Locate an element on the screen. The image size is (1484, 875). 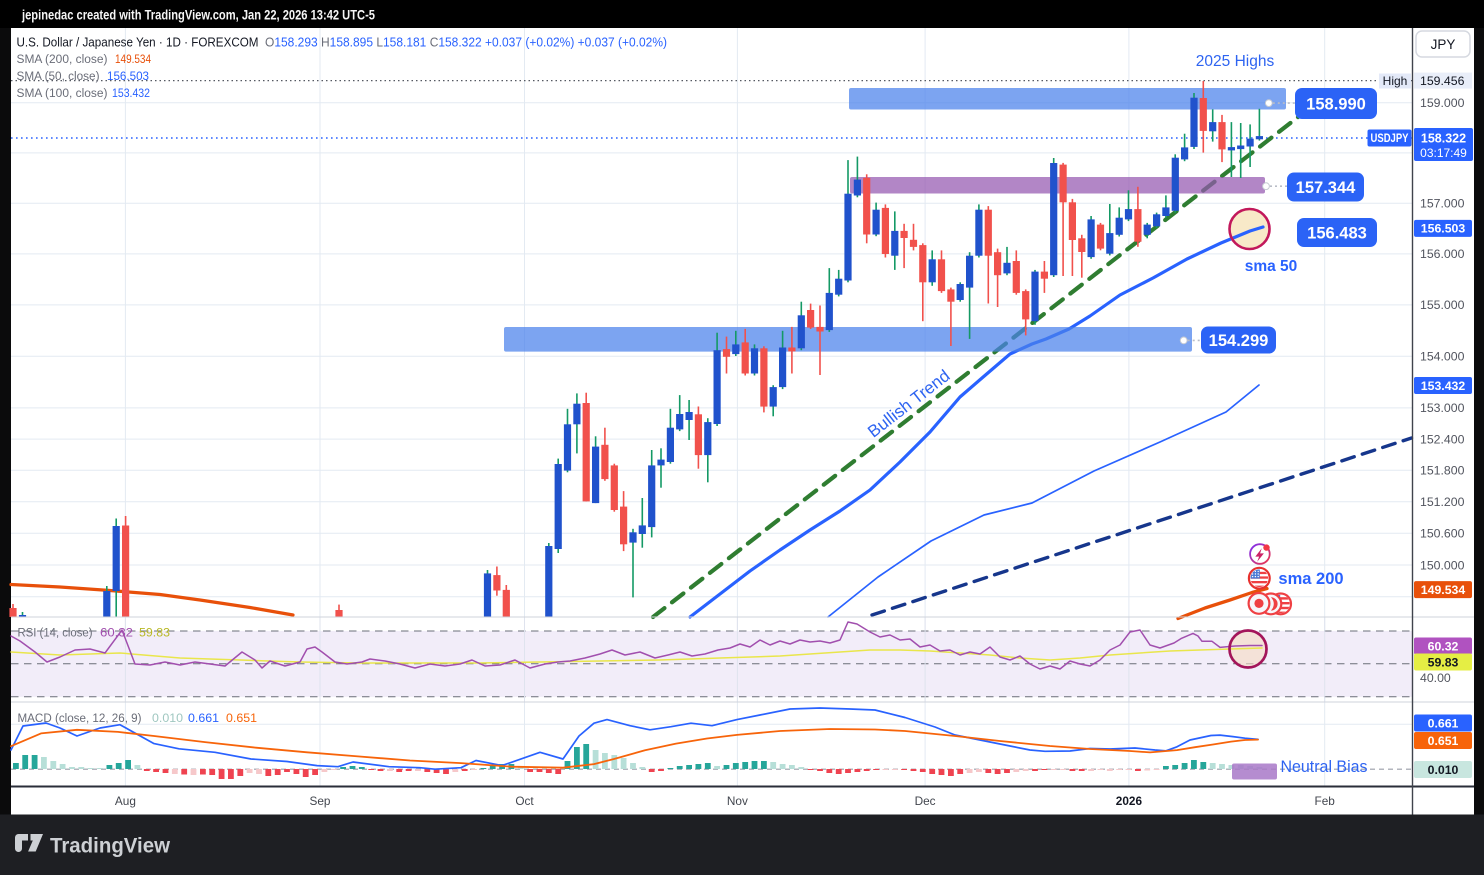
svg-text: Feb is located at coordinates (1325, 801).